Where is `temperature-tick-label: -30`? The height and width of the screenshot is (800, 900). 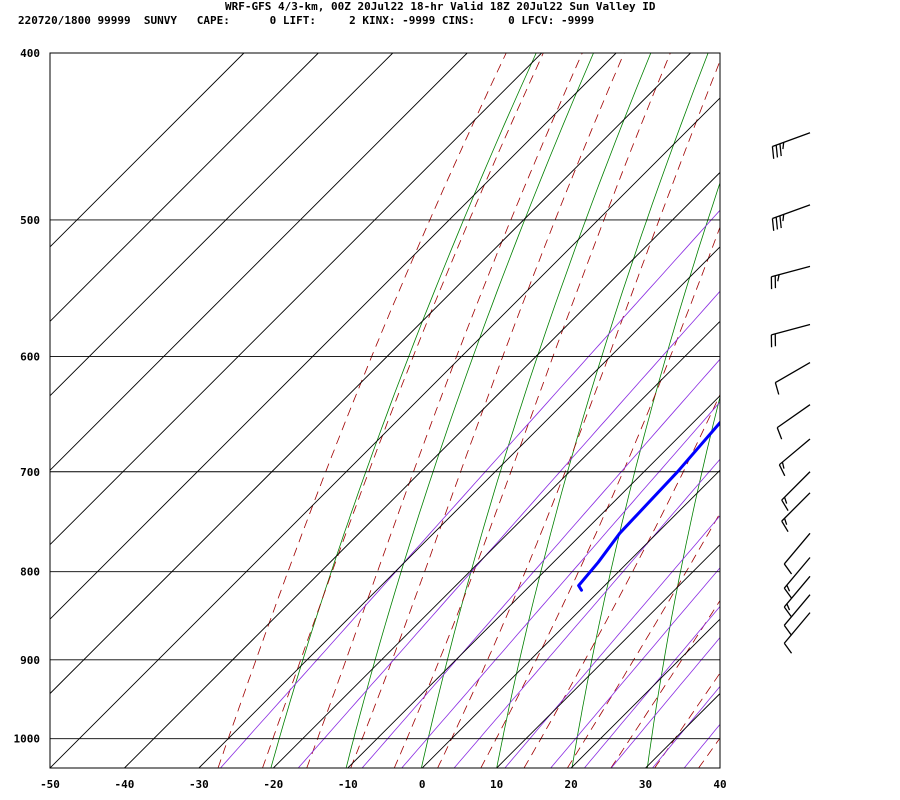
temperature-tick-label: -30 is located at coordinates (199, 784).